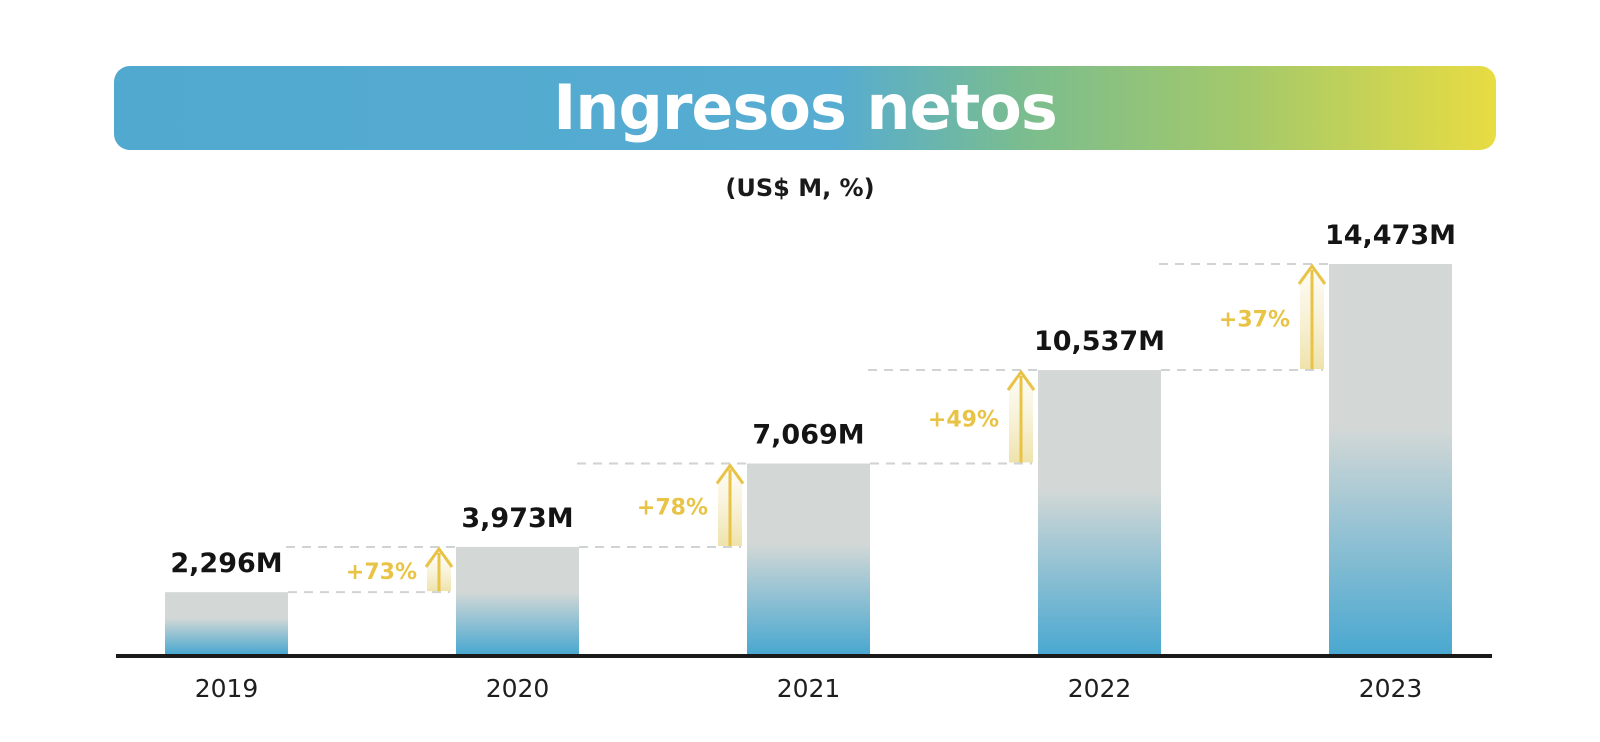  Describe the element at coordinates (1021, 380) in the screenshot. I see `growth-arrow-head-2022` at that location.